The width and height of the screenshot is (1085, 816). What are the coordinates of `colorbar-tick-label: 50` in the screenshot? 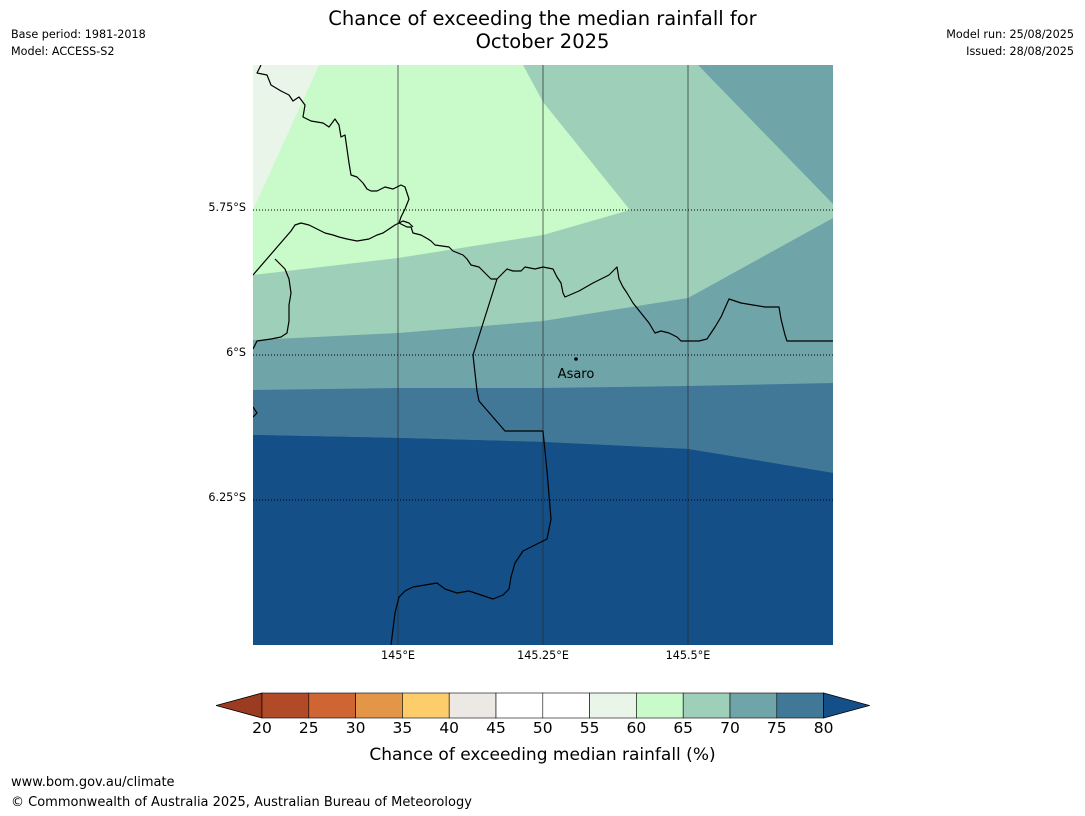 It's located at (542, 728).